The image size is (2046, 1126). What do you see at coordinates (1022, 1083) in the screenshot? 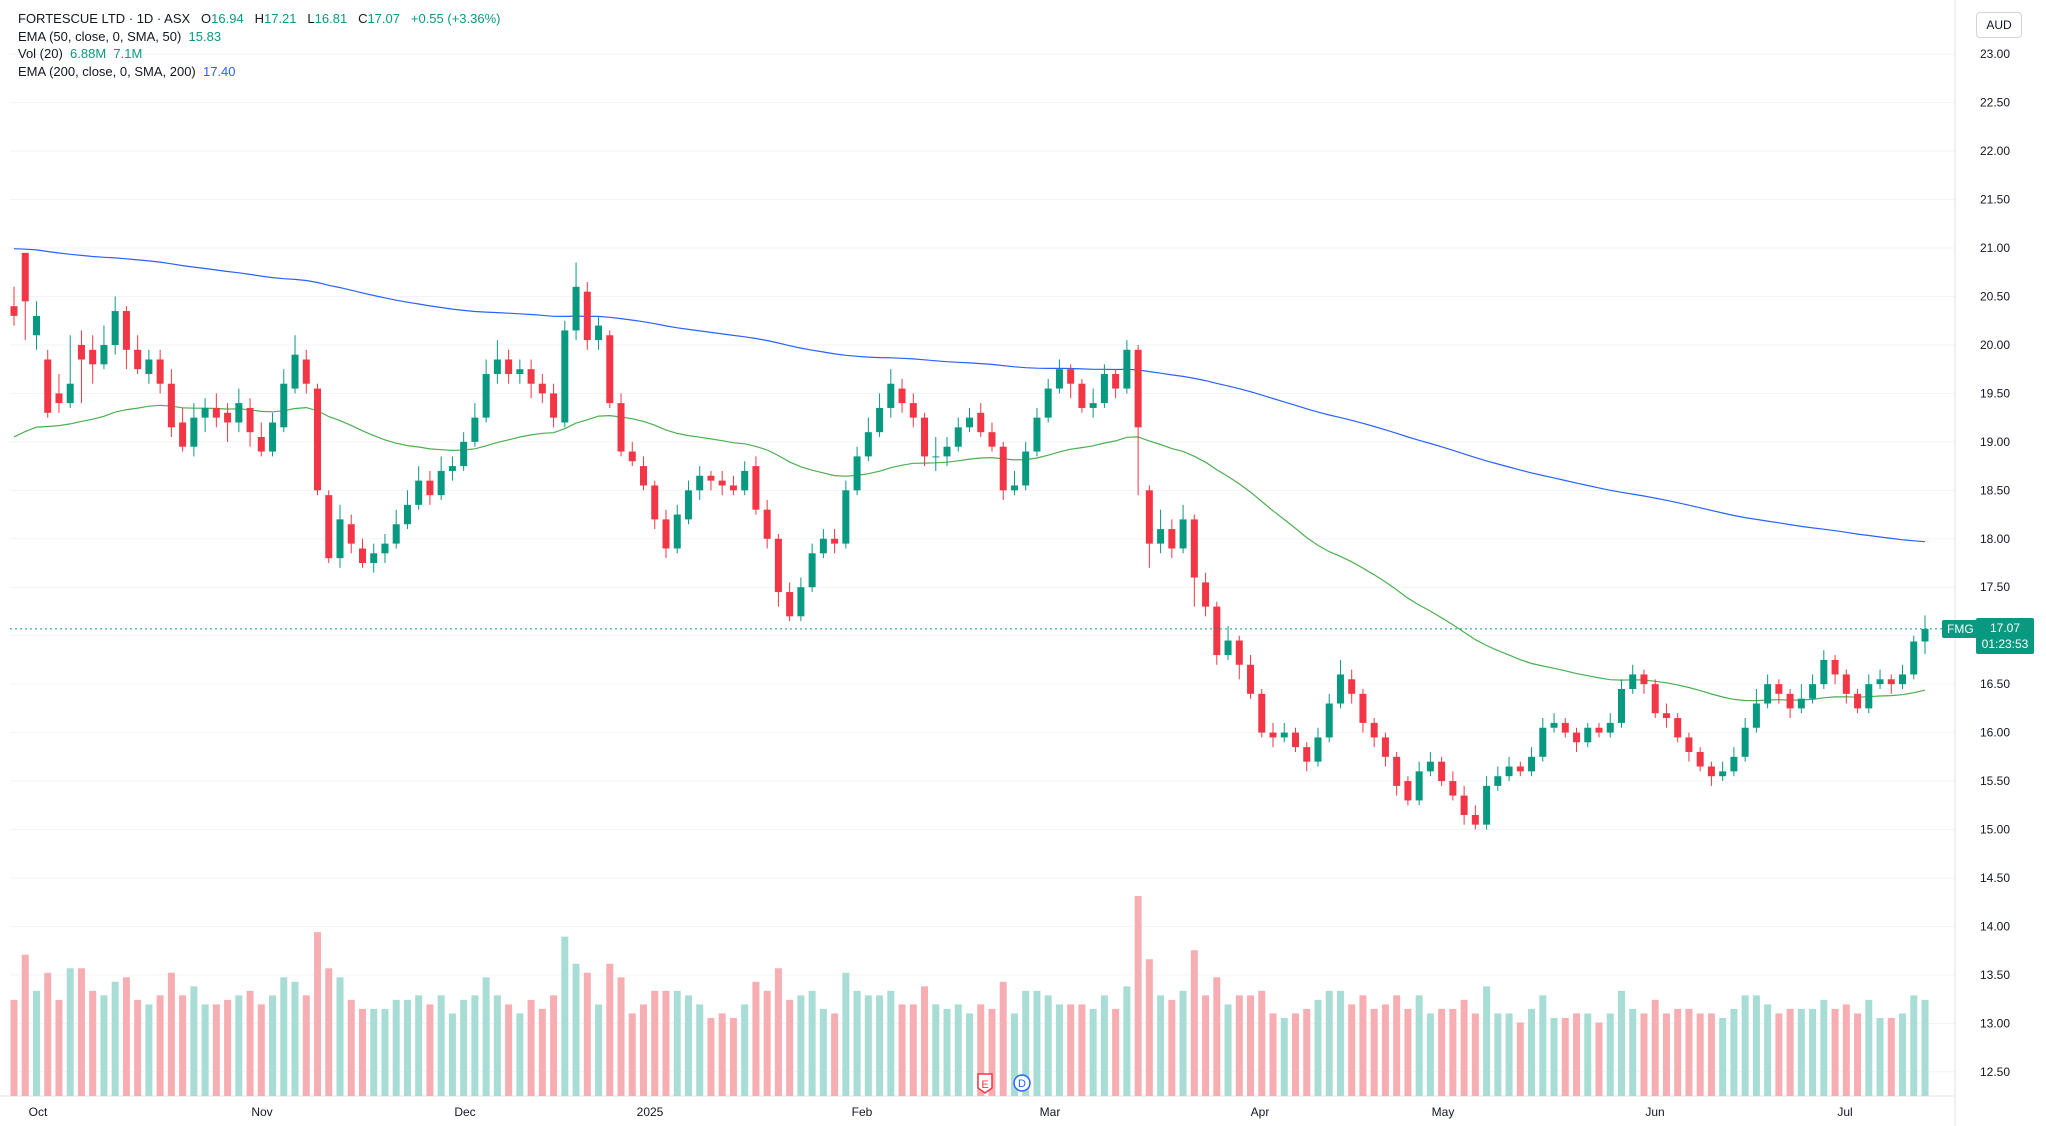
I see `dividend-marker: D` at bounding box center [1022, 1083].